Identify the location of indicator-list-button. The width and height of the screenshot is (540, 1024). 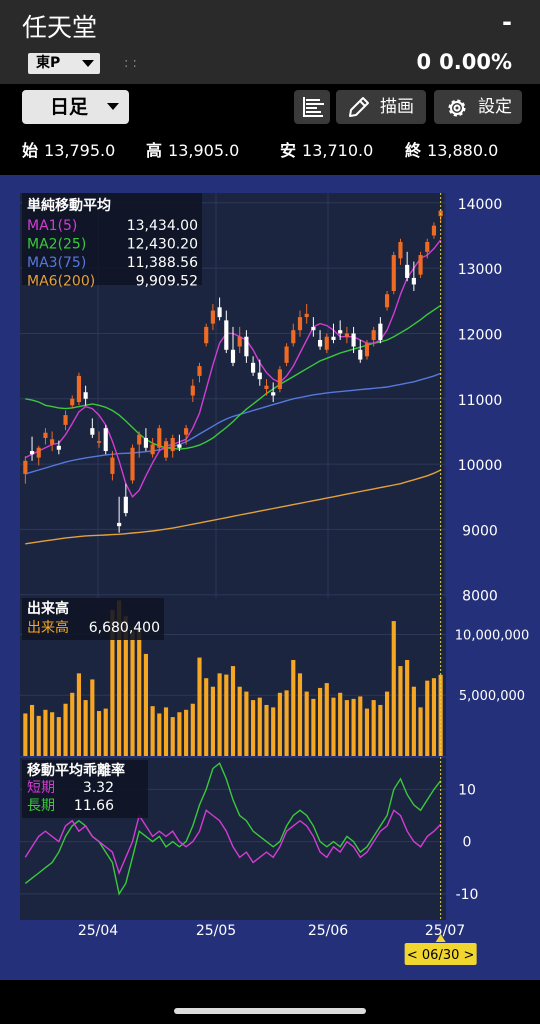
(312, 107).